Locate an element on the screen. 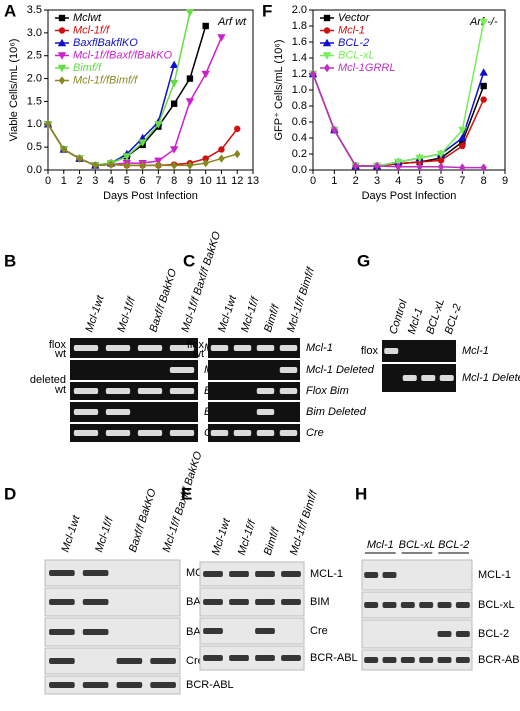 This screenshot has width=520, height=711. lane-label: Baxf/f BakKO is located at coordinates (143, 520).